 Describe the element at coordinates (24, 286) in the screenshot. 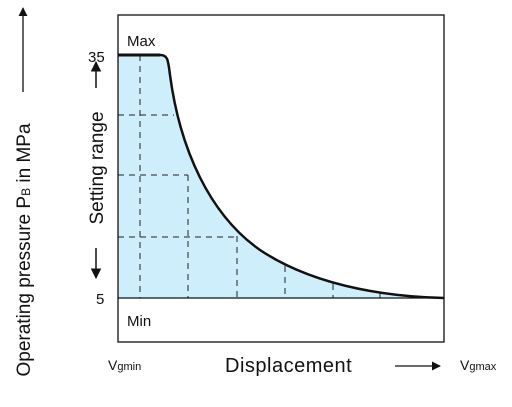

I see `y-label-main: Operating pressure P` at that location.